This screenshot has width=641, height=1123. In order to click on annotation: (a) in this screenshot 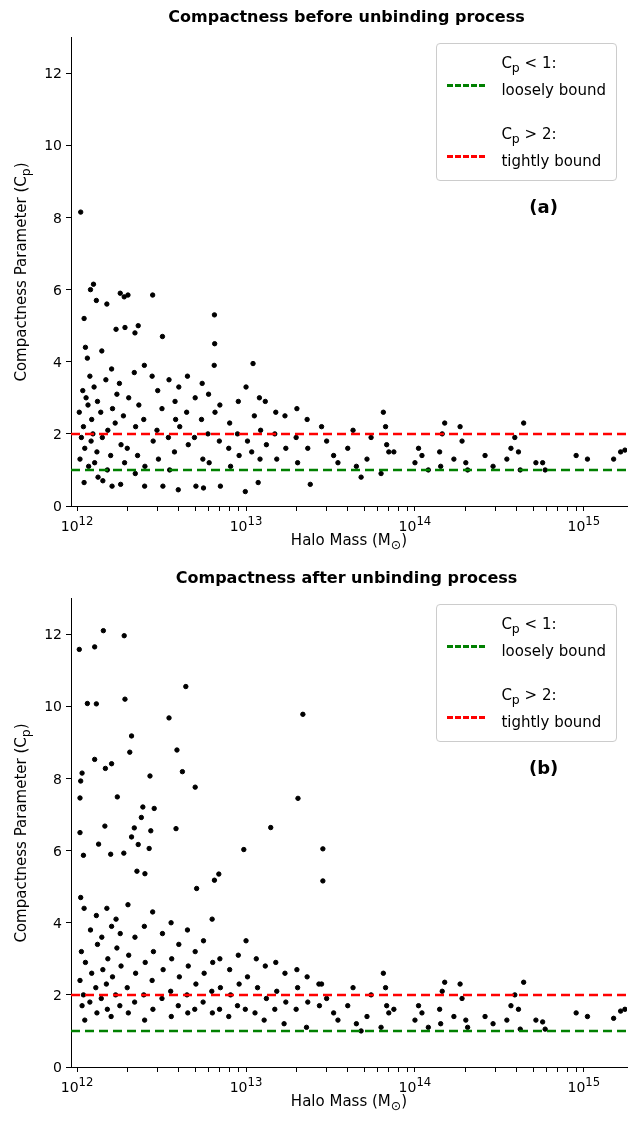, I will do `click(543, 206)`.